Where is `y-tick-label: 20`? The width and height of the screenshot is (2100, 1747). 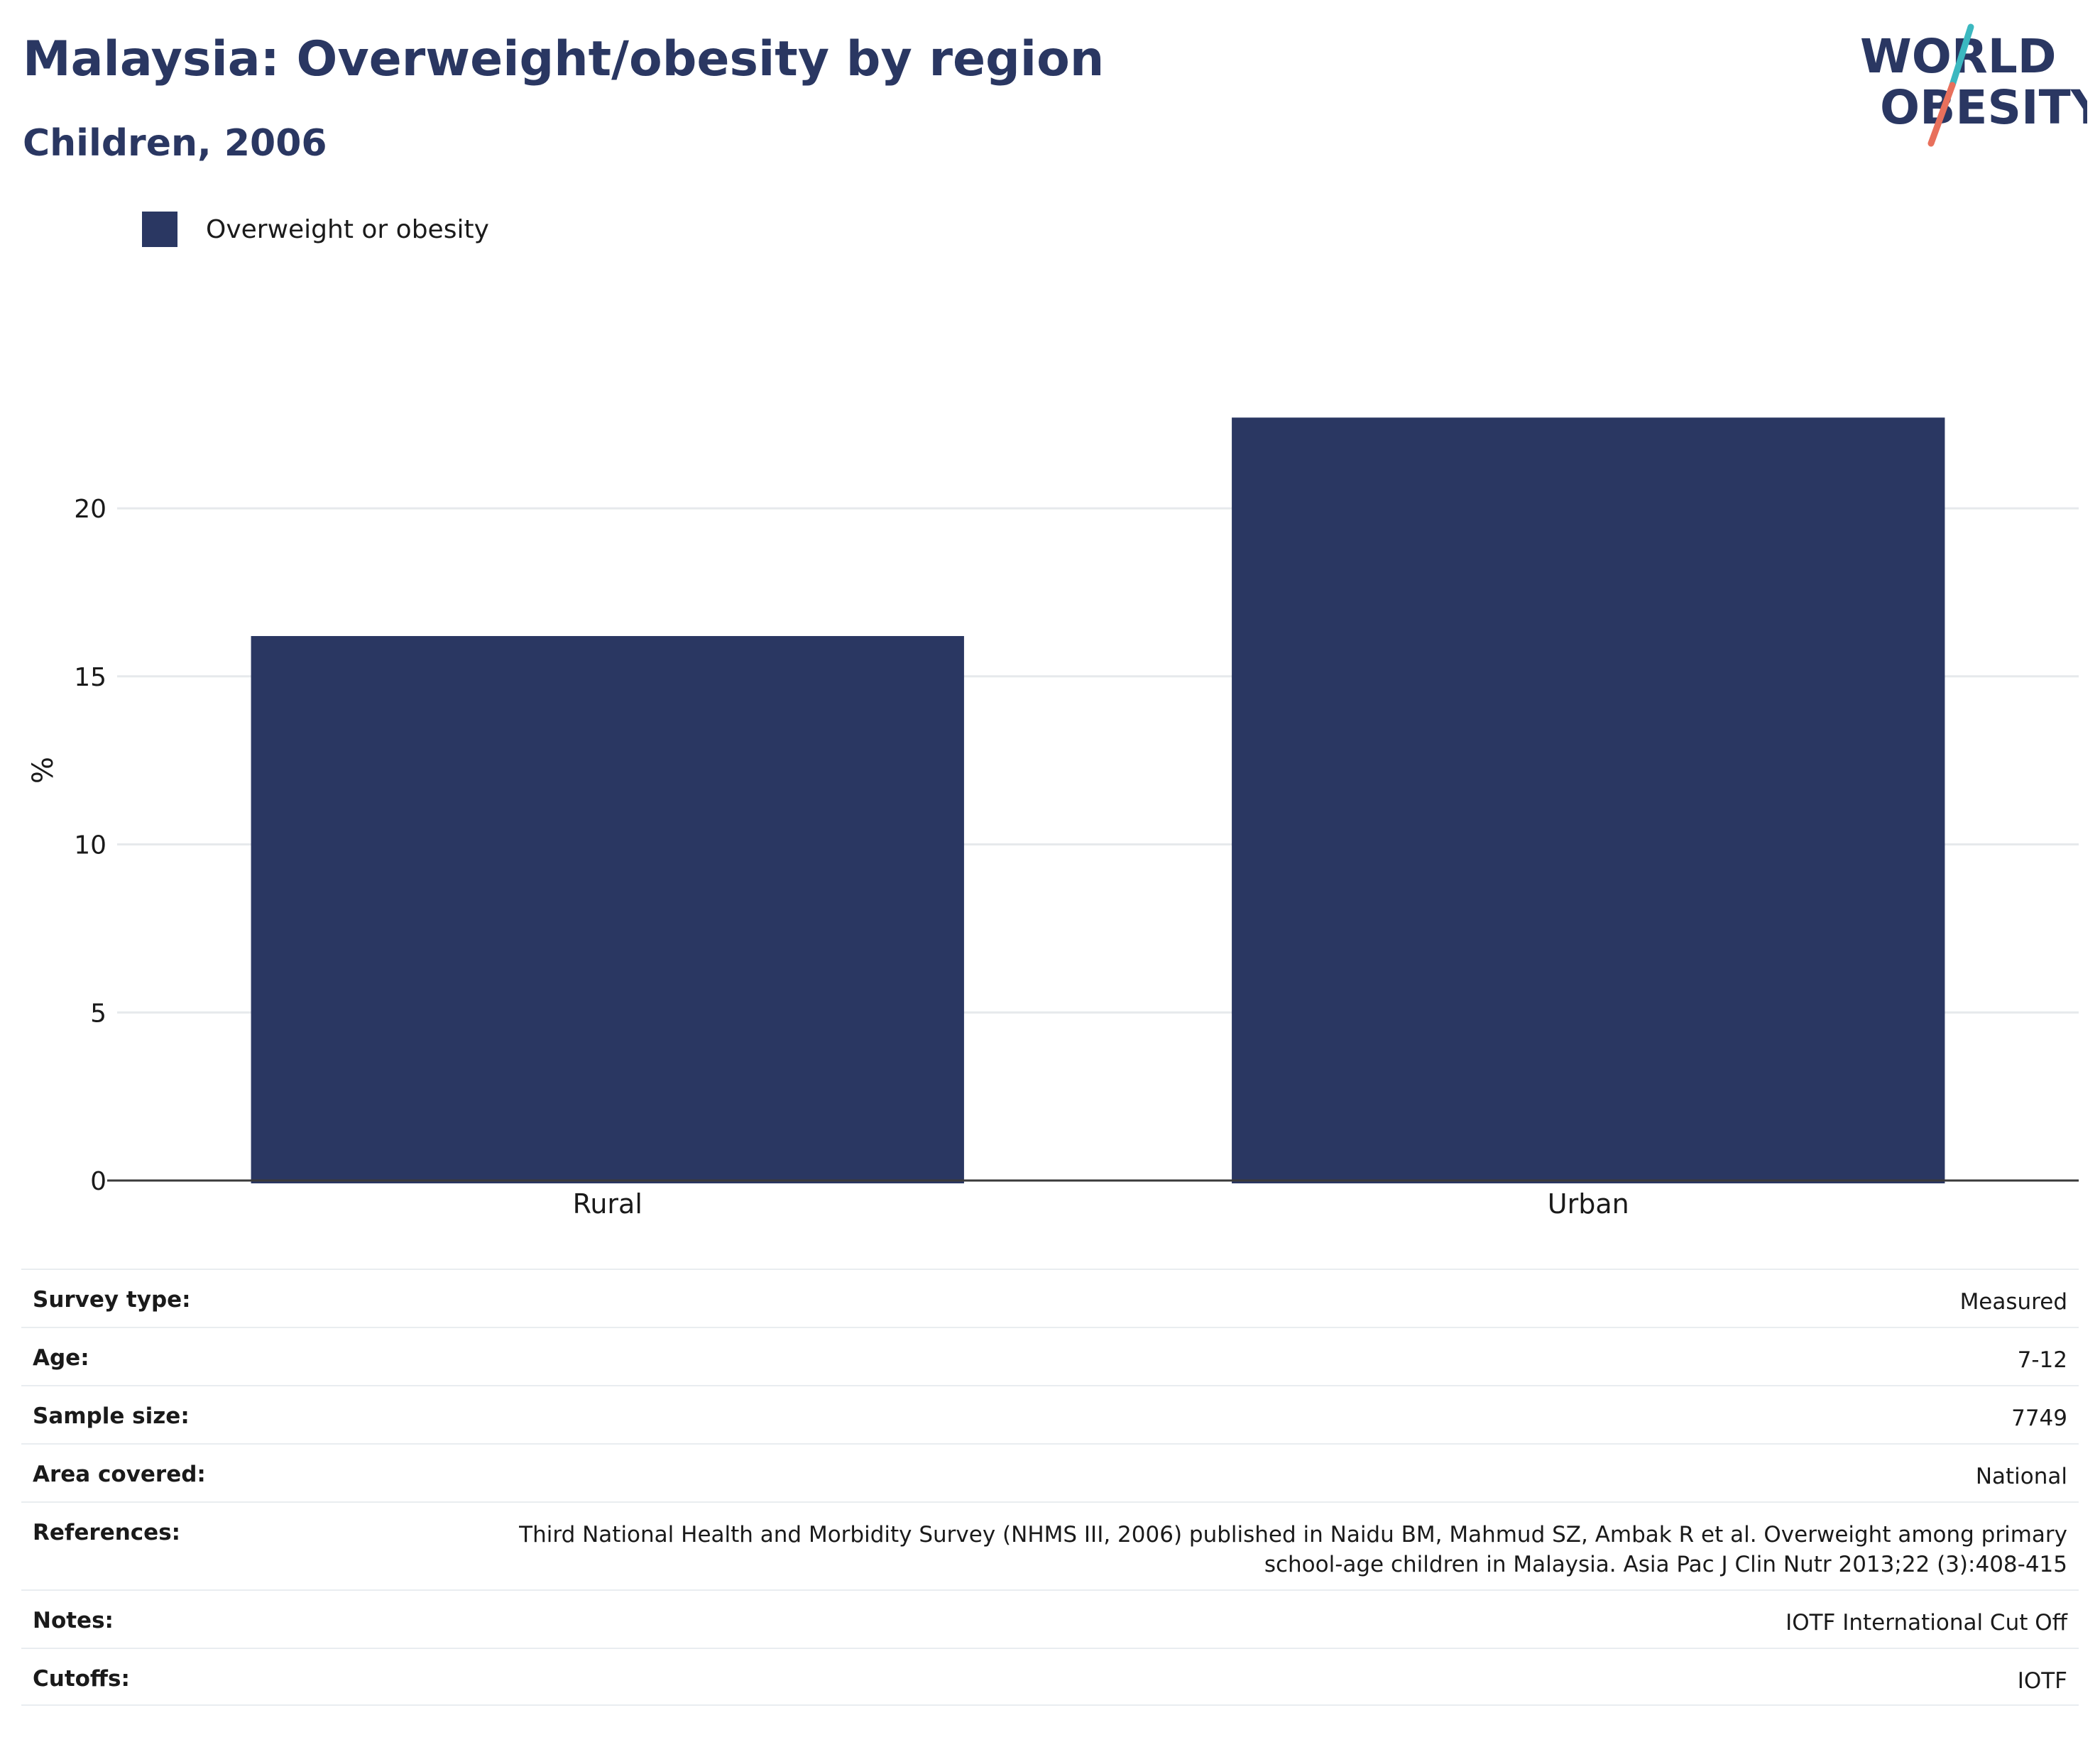
y-tick-label: 20 is located at coordinates (90, 509).